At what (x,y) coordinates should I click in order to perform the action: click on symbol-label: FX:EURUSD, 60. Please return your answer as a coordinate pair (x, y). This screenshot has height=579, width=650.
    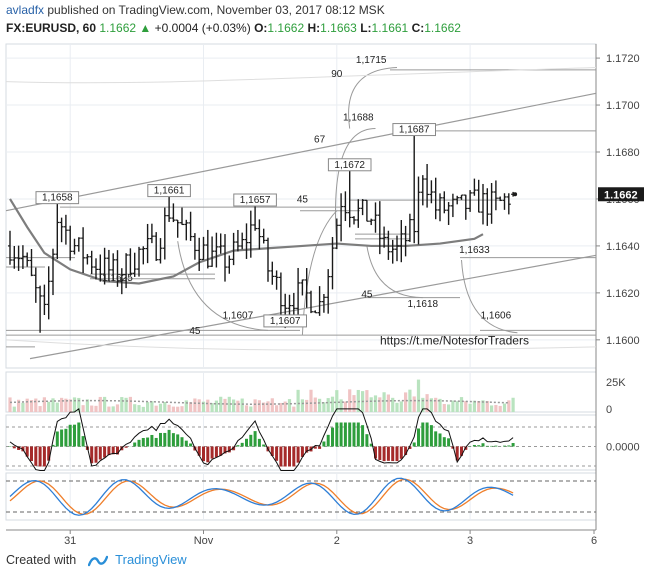
    Looking at the image, I should click on (51, 28).